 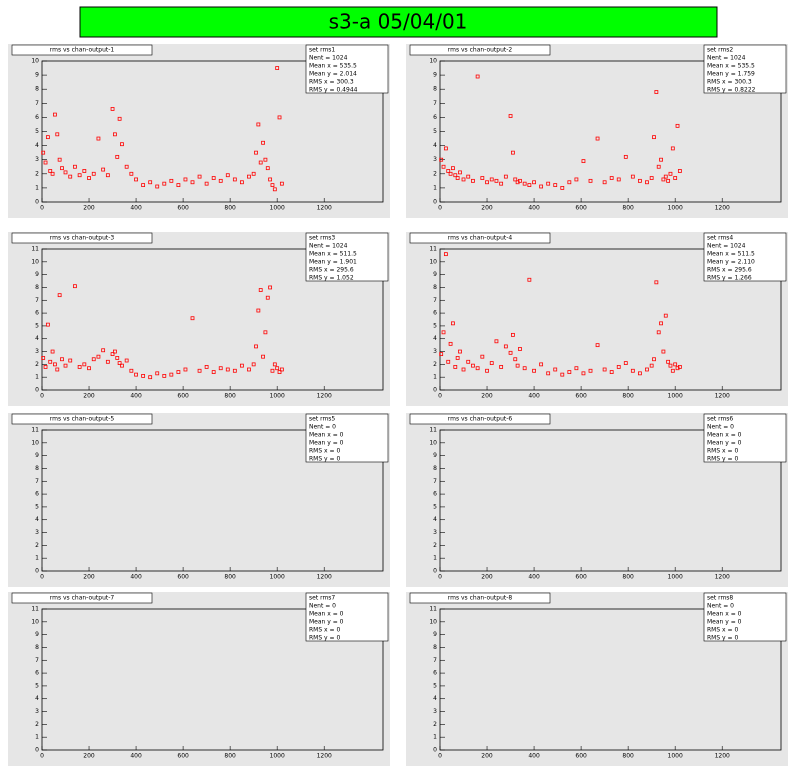 What do you see at coordinates (35, 430) in the screenshot?
I see `y-tick-label: 11` at bounding box center [35, 430].